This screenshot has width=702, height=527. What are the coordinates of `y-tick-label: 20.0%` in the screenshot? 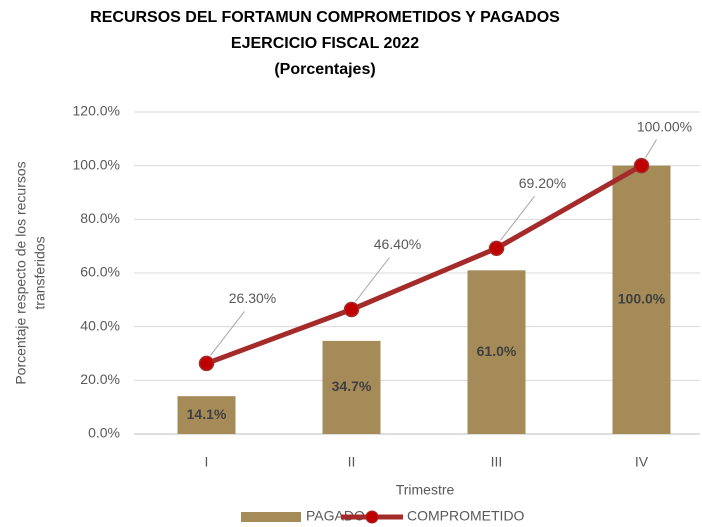 It's located at (100, 379).